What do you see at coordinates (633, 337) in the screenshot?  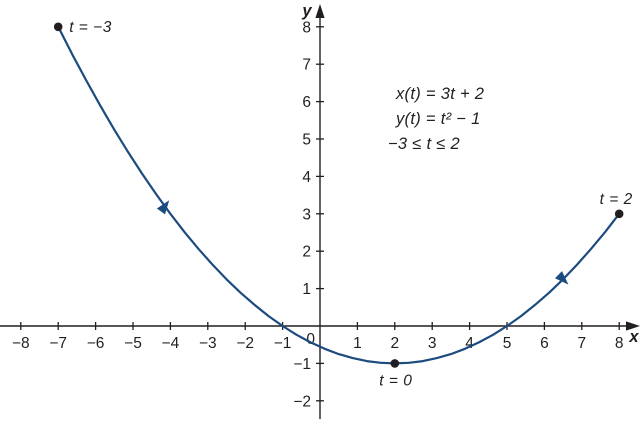 I see `x-axis-title: x` at bounding box center [633, 337].